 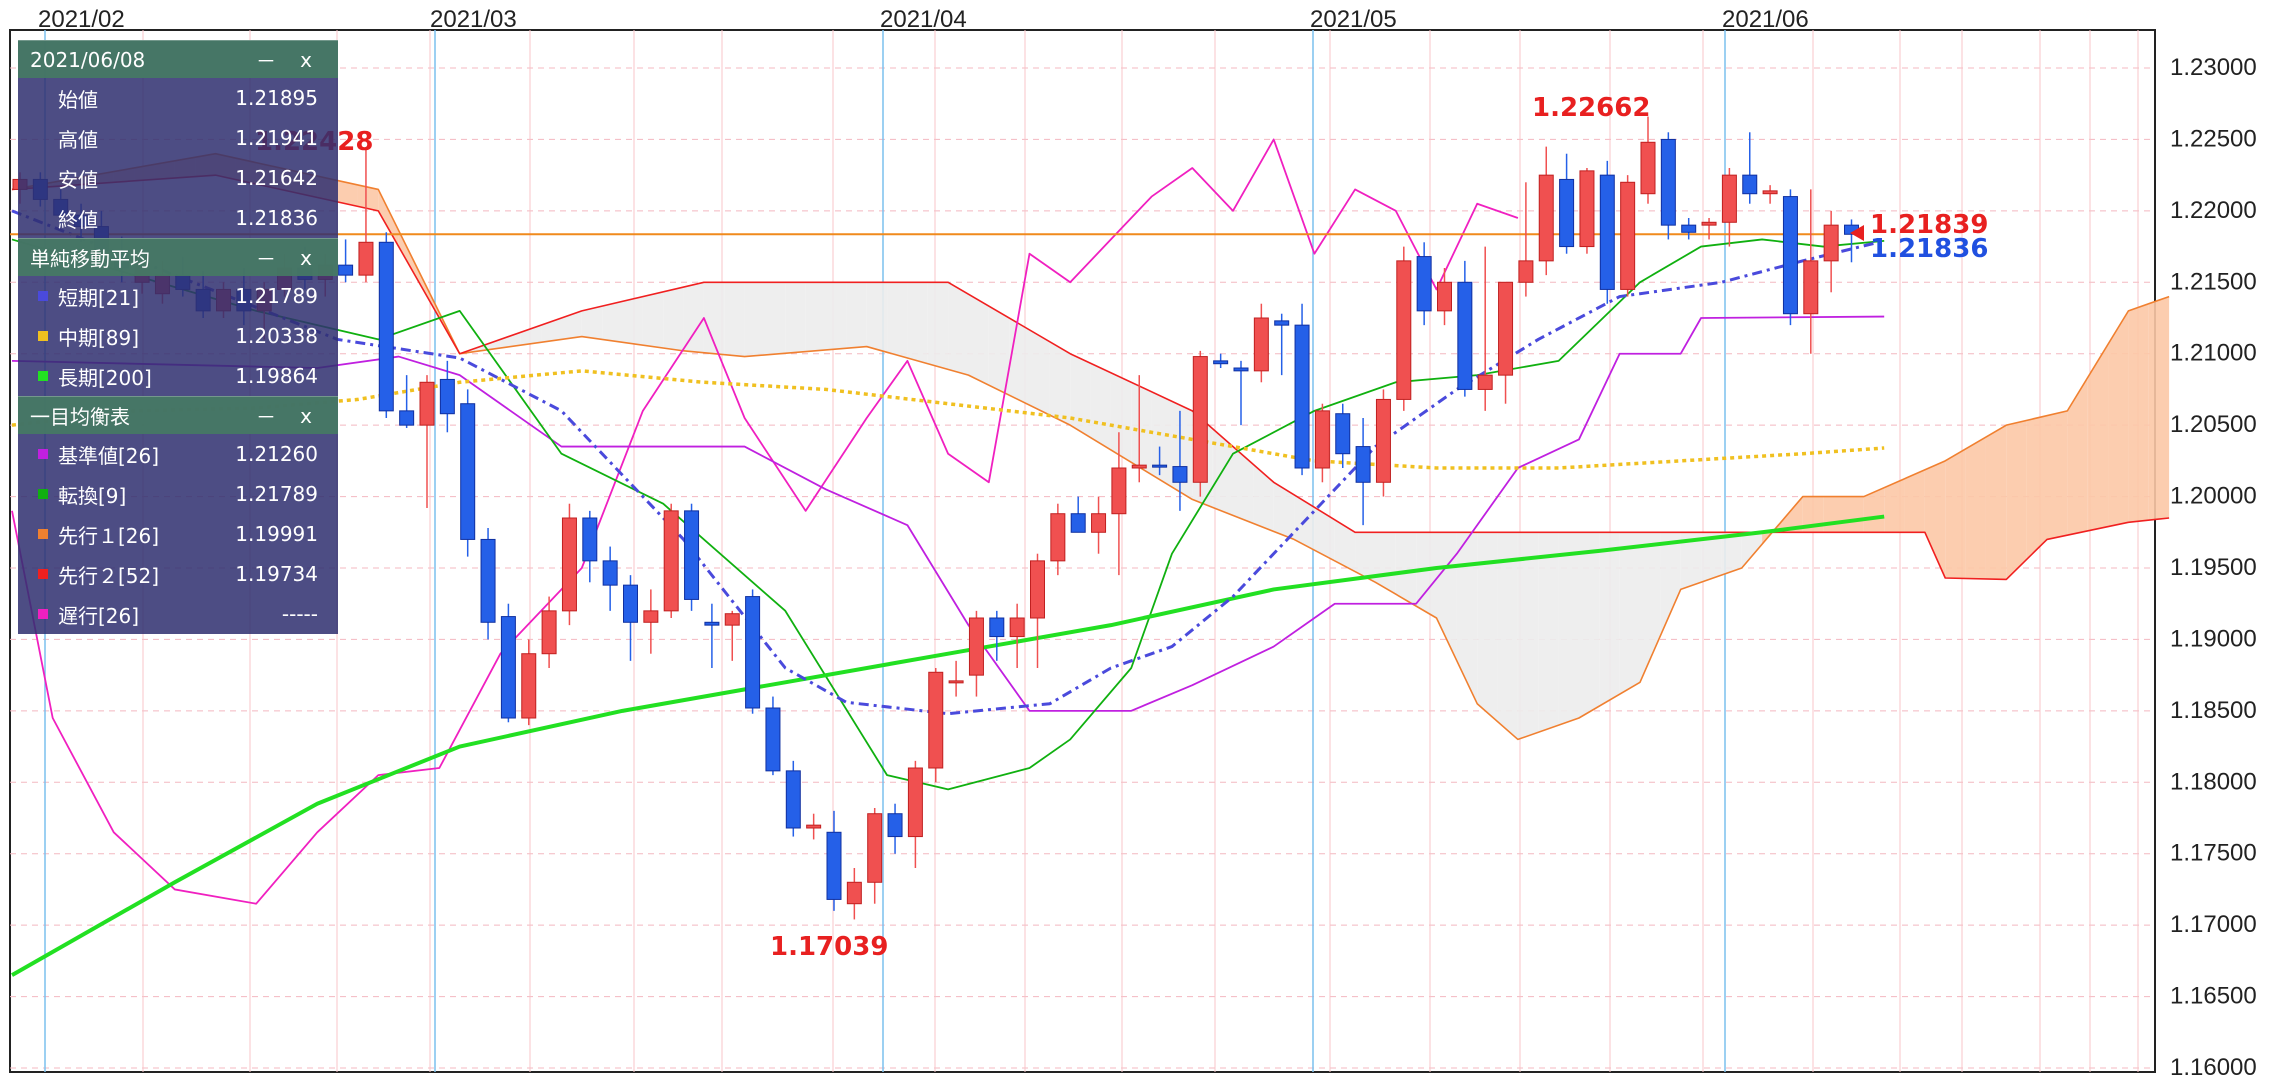 What do you see at coordinates (1929, 249) in the screenshot?
I see `bid-price-label: 1.21836` at bounding box center [1929, 249].